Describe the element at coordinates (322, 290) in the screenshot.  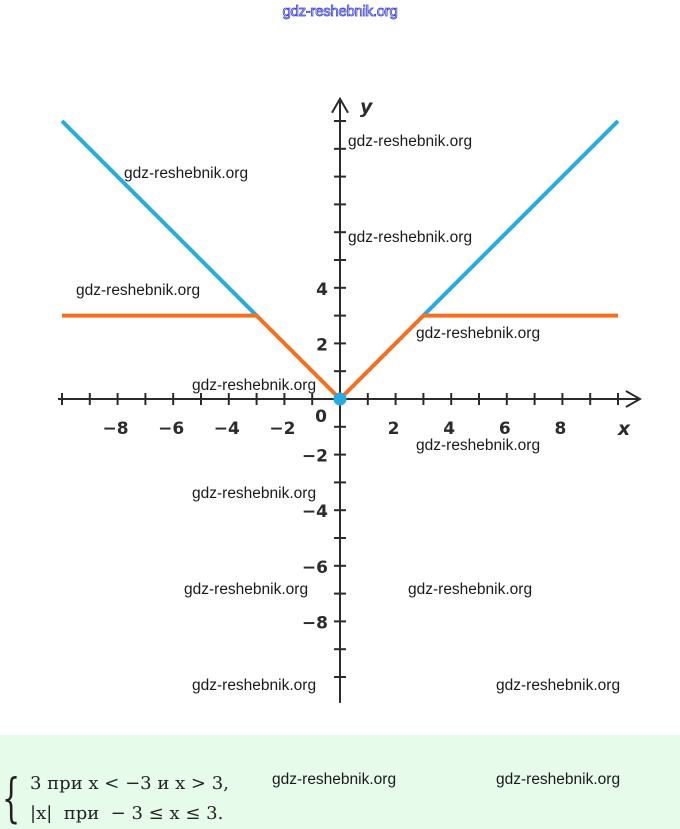
I see `y-tick-label: 4` at that location.